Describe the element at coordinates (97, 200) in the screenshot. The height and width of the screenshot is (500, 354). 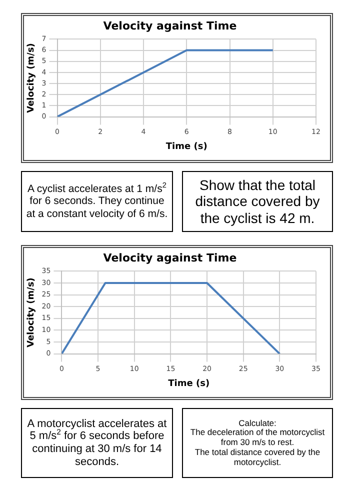
I see `text: A cyclist accelerates at 1 m/s$^{2}$ for 6 seconds. They continue at a constant velocity of 6 m/s.` at that location.